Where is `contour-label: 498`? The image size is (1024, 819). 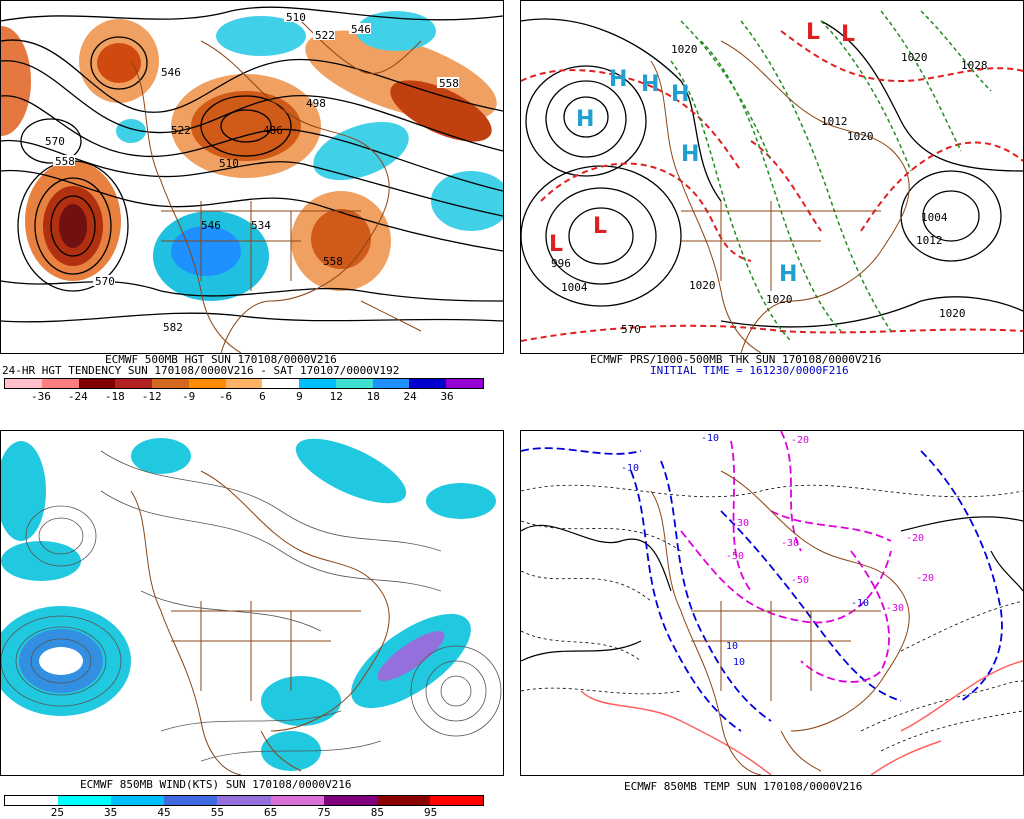
contour-label: 498 is located at coordinates (316, 103).